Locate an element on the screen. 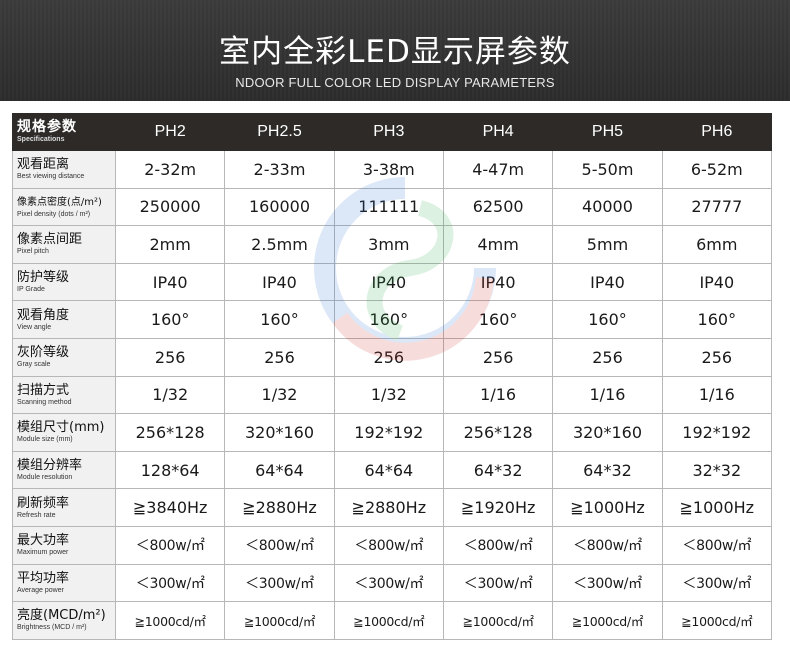 This screenshot has height=659, width=790. value-cell: 5mm is located at coordinates (607, 244).